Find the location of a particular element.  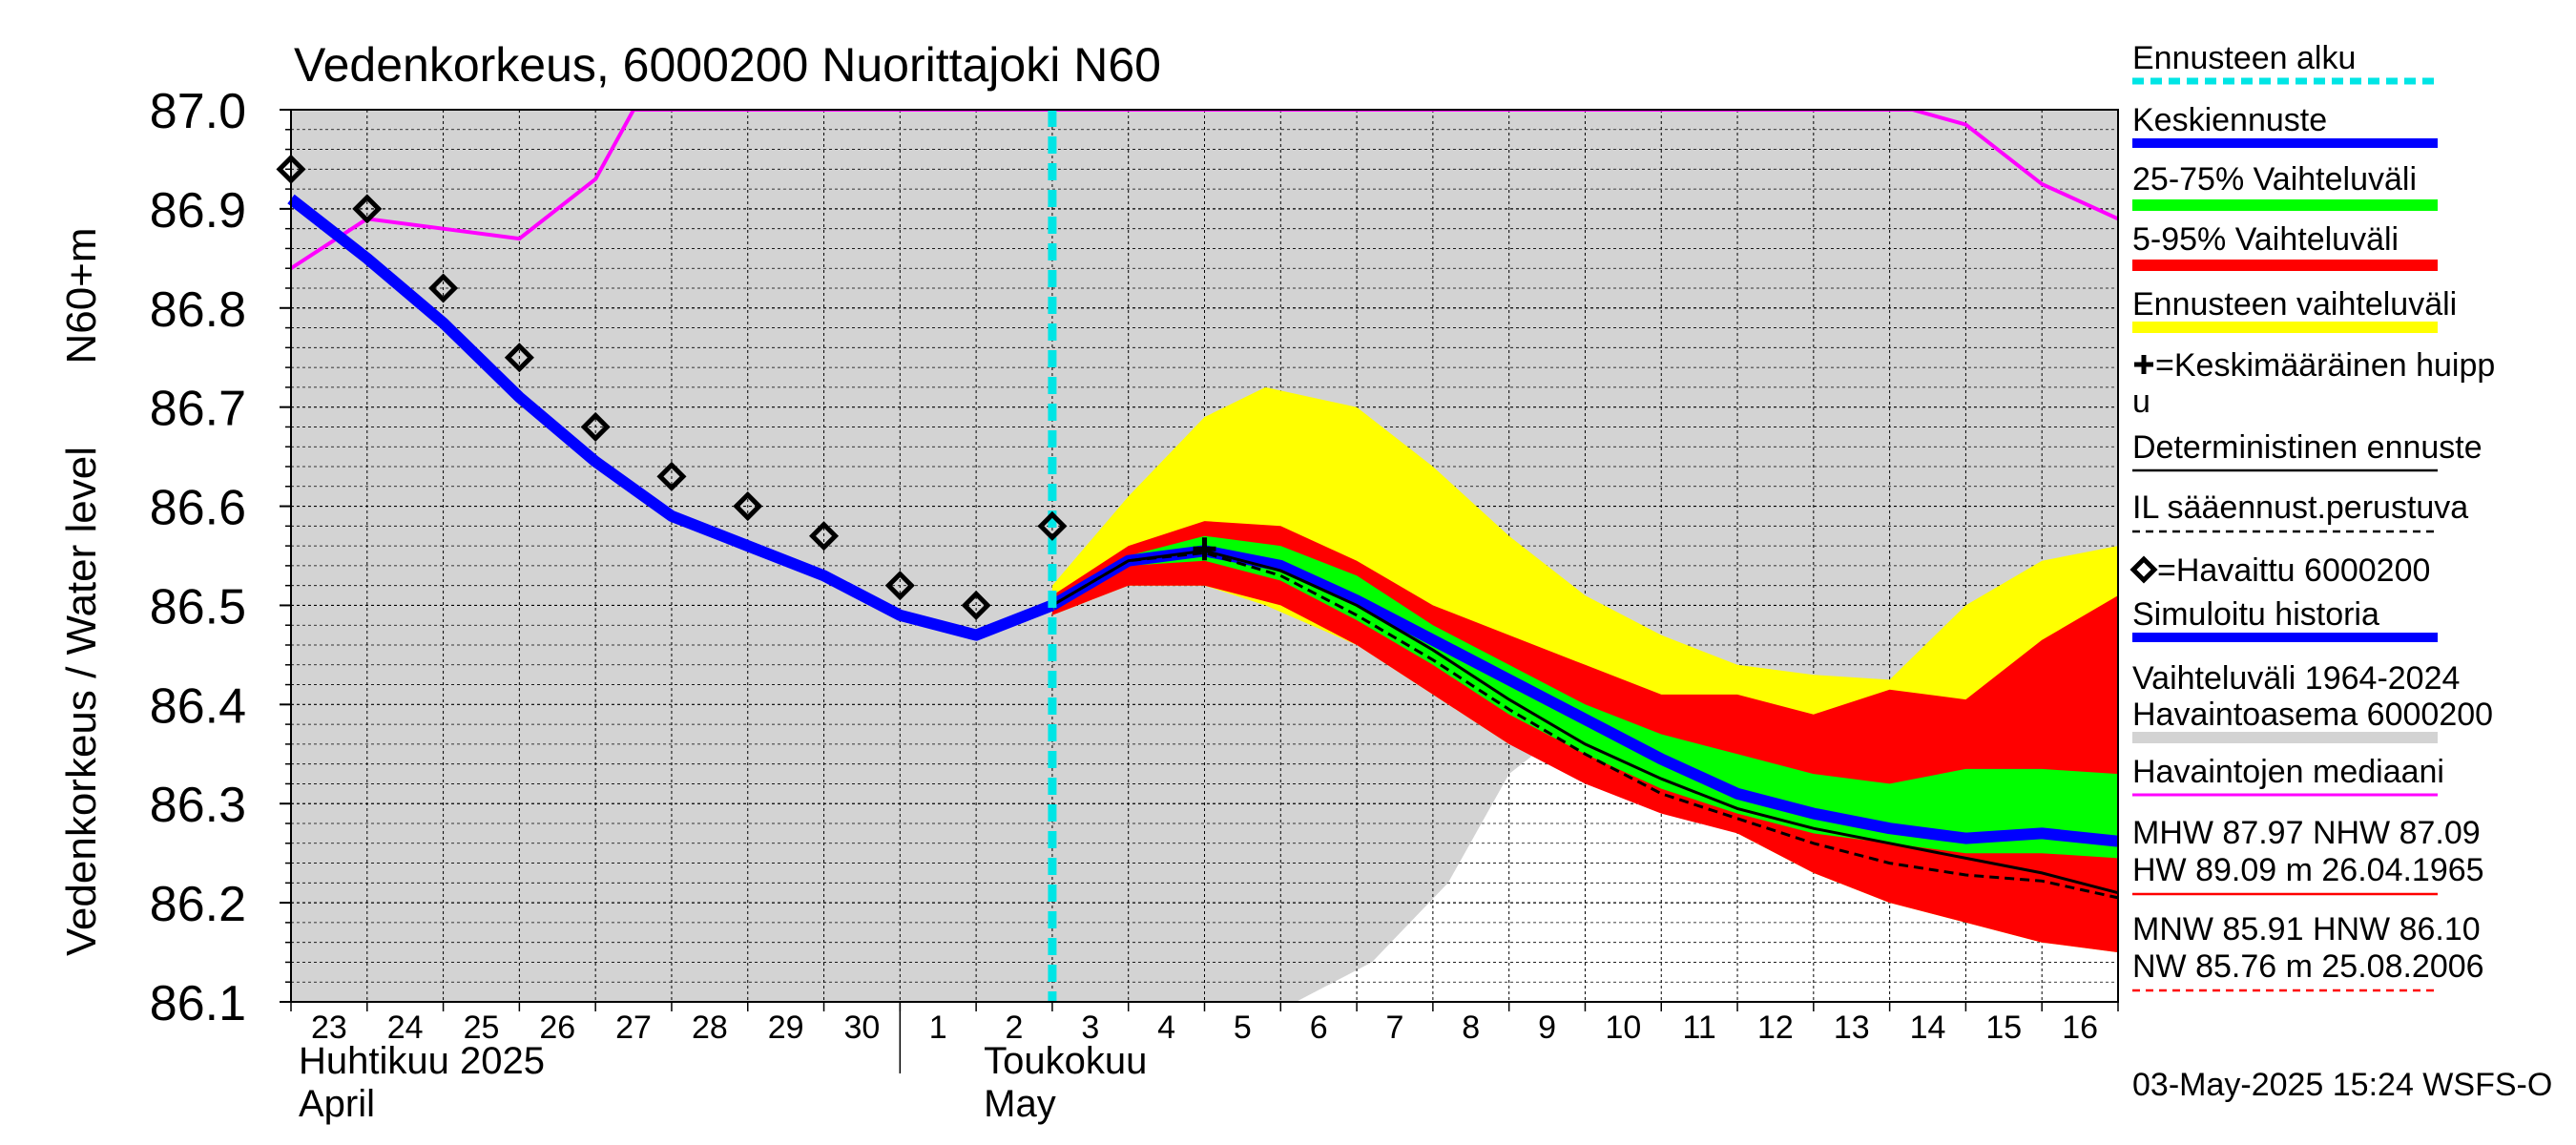

deterministic-forecast-line is located at coordinates (1585, 722).